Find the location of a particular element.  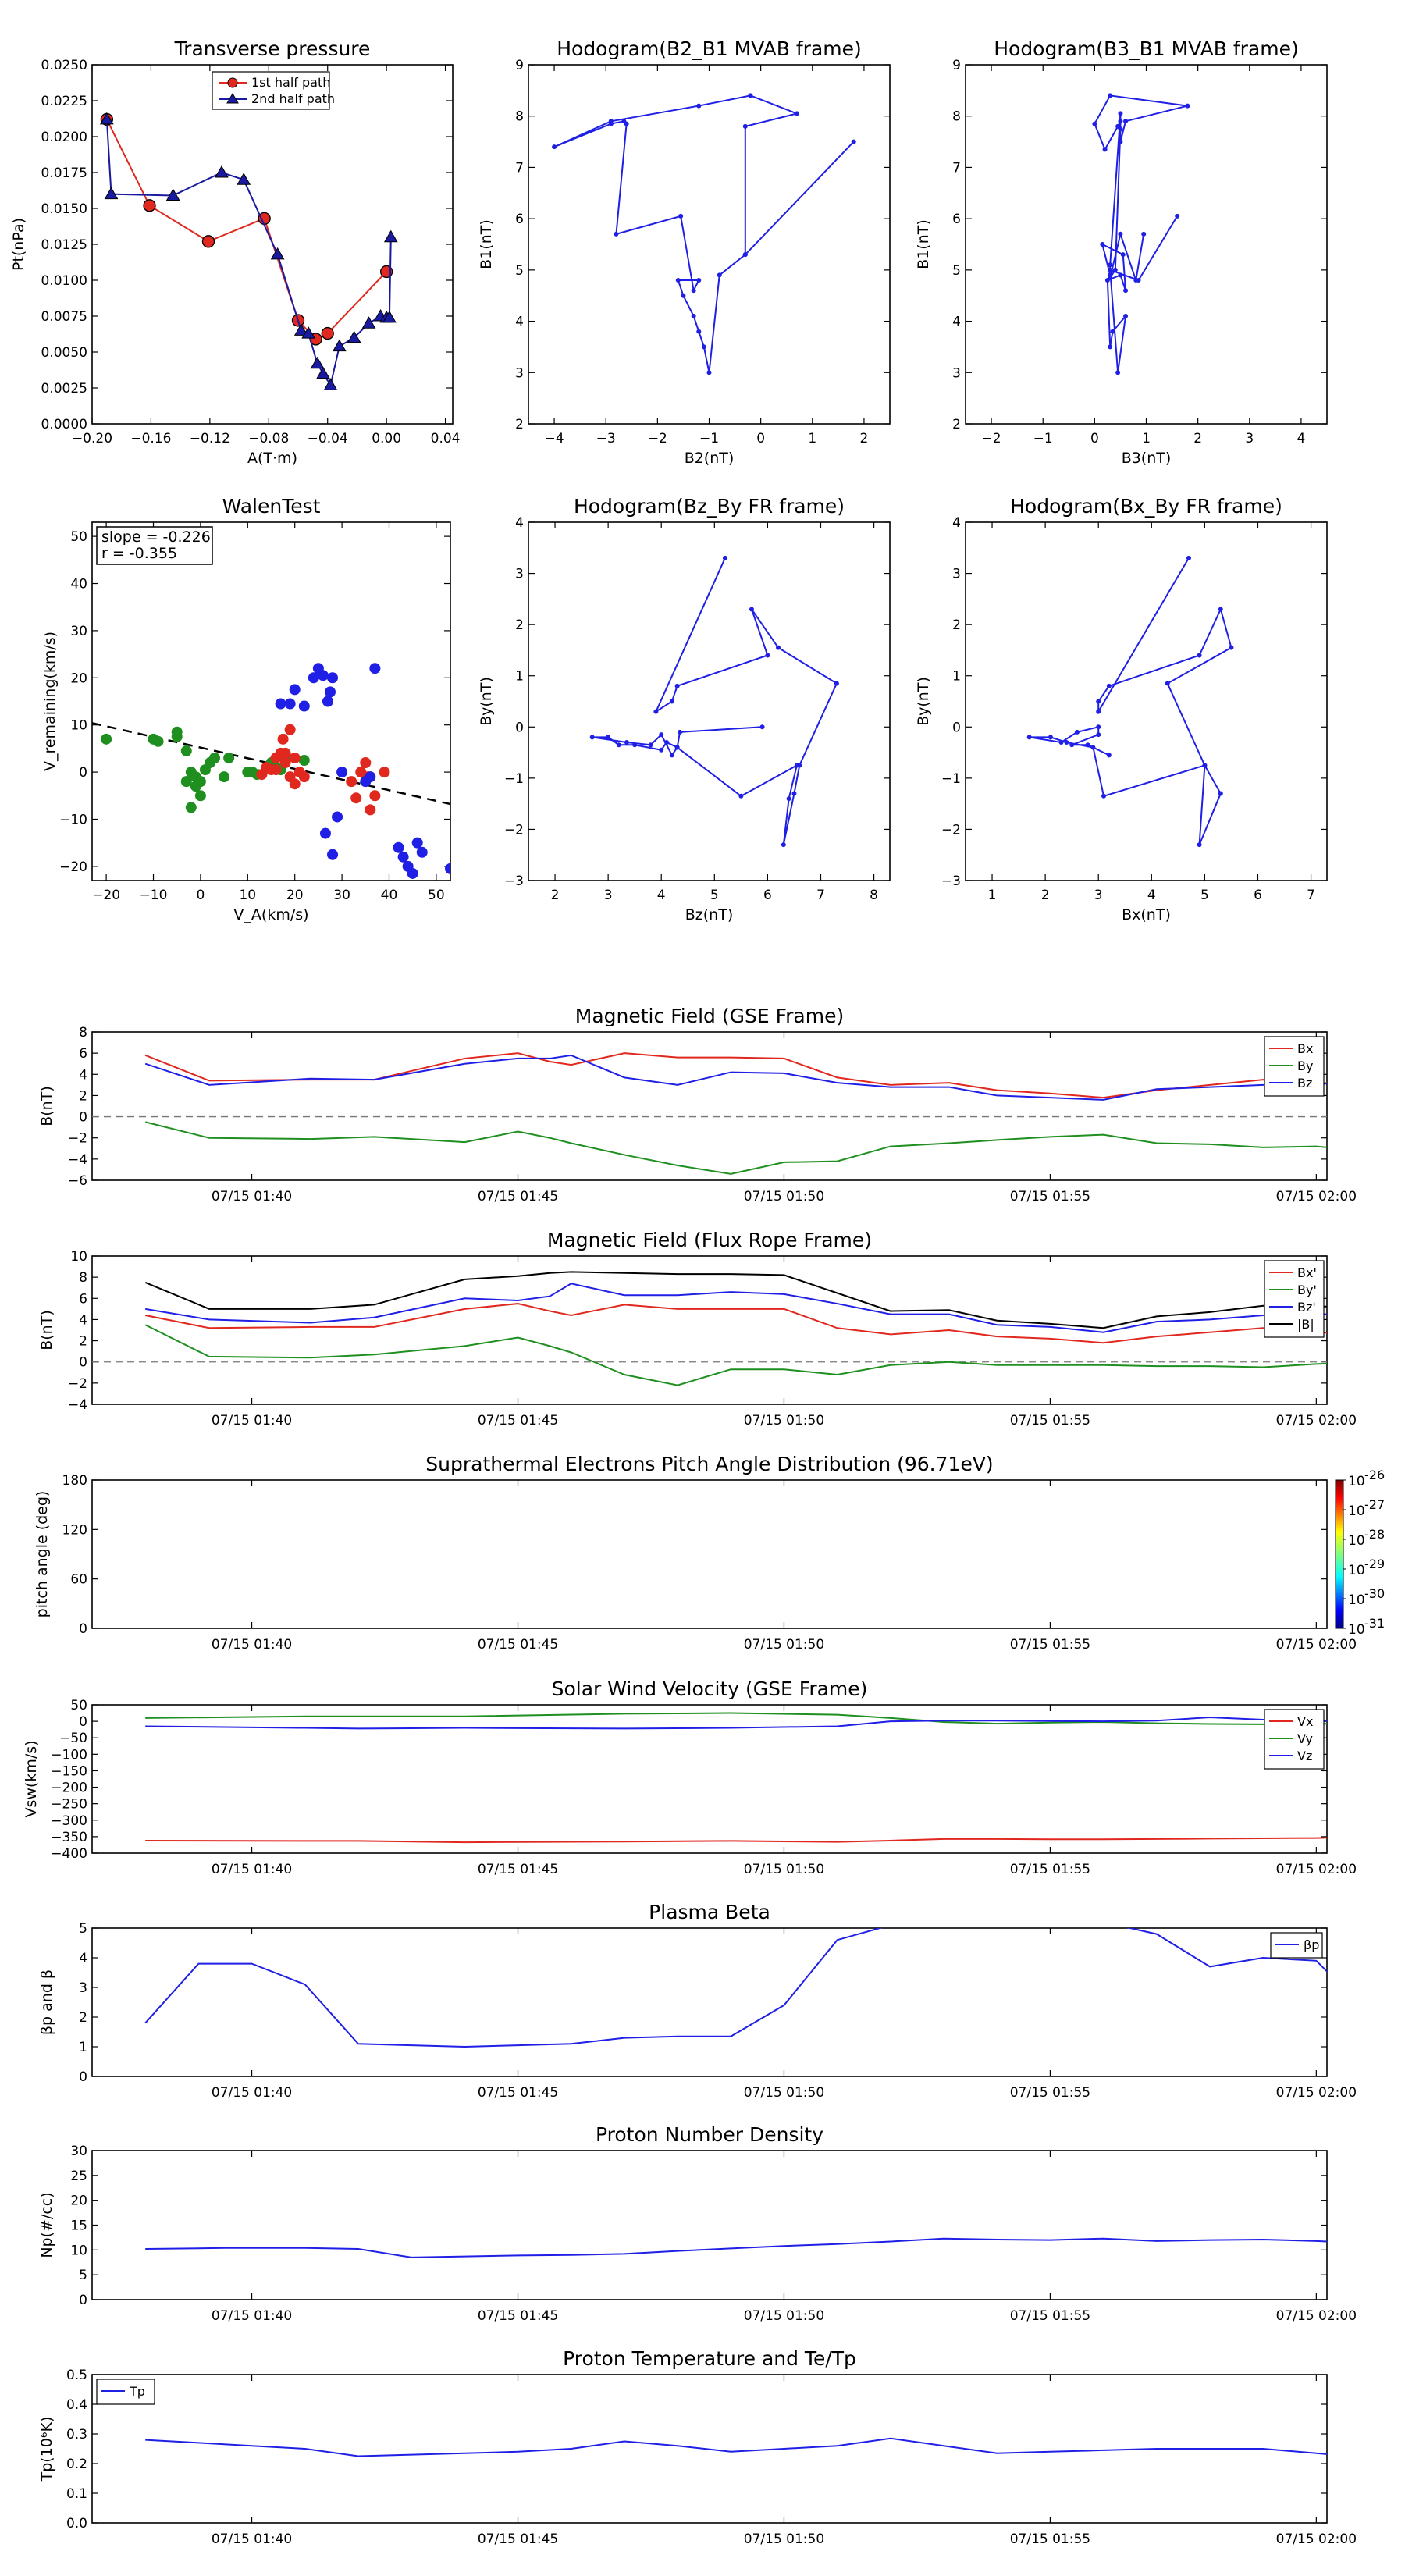

y-axis-label: B(nT) is located at coordinates (47, 1330).